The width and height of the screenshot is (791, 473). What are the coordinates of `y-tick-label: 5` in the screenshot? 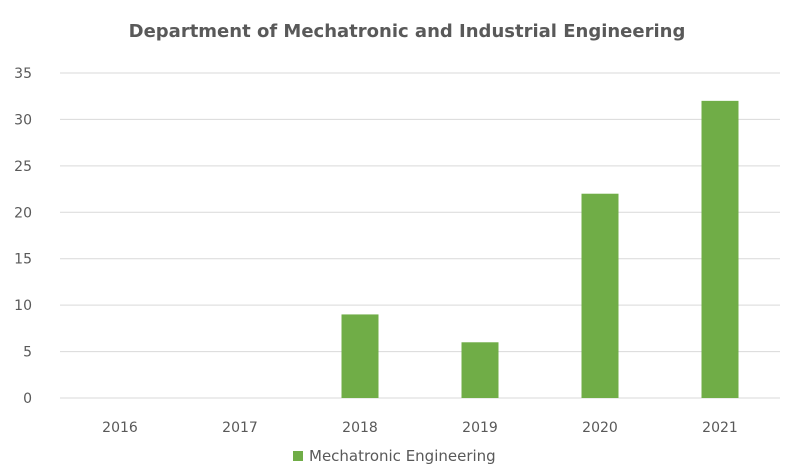 It's located at (27, 353).